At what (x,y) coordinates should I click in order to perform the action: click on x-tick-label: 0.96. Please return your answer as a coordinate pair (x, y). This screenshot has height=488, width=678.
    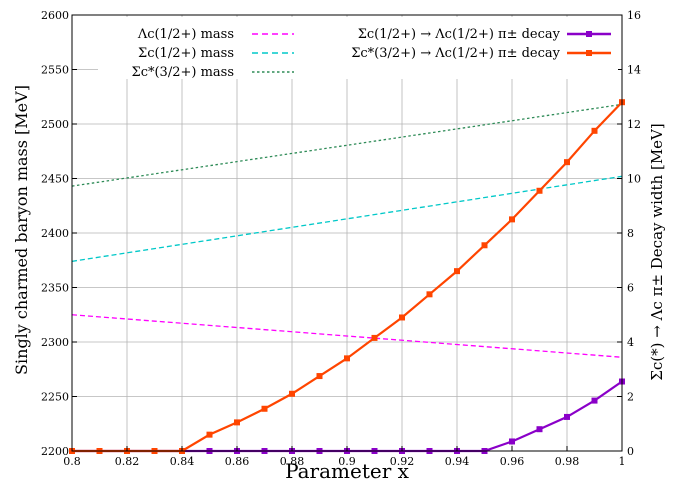
    Looking at the image, I should click on (512, 461).